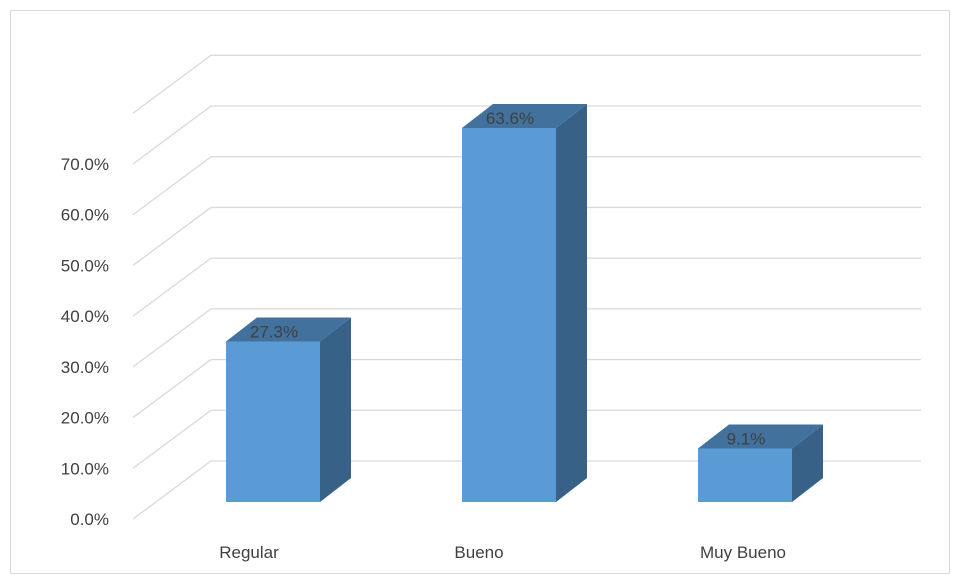 The width and height of the screenshot is (960, 580). I want to click on y-tick-label: 50.0%, so click(85, 265).